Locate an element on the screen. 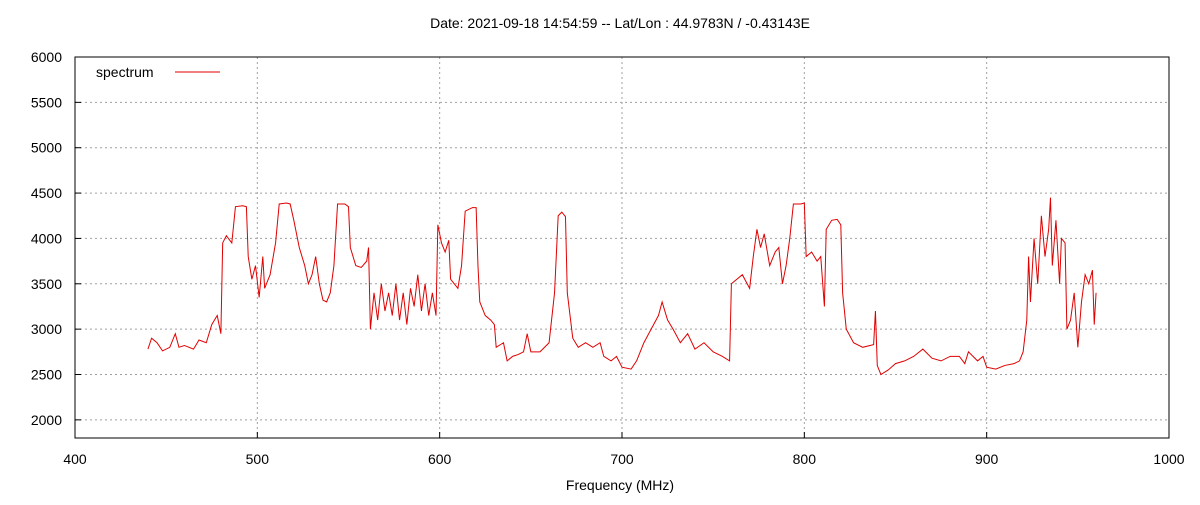  x-tick-label: 400 is located at coordinates (75, 459).